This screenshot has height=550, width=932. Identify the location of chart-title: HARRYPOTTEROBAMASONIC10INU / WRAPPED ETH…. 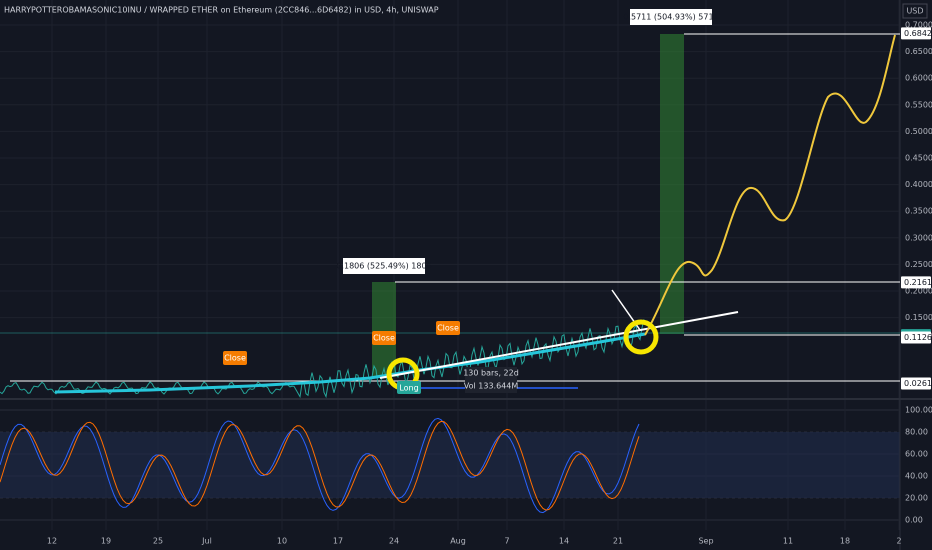
(221, 10).